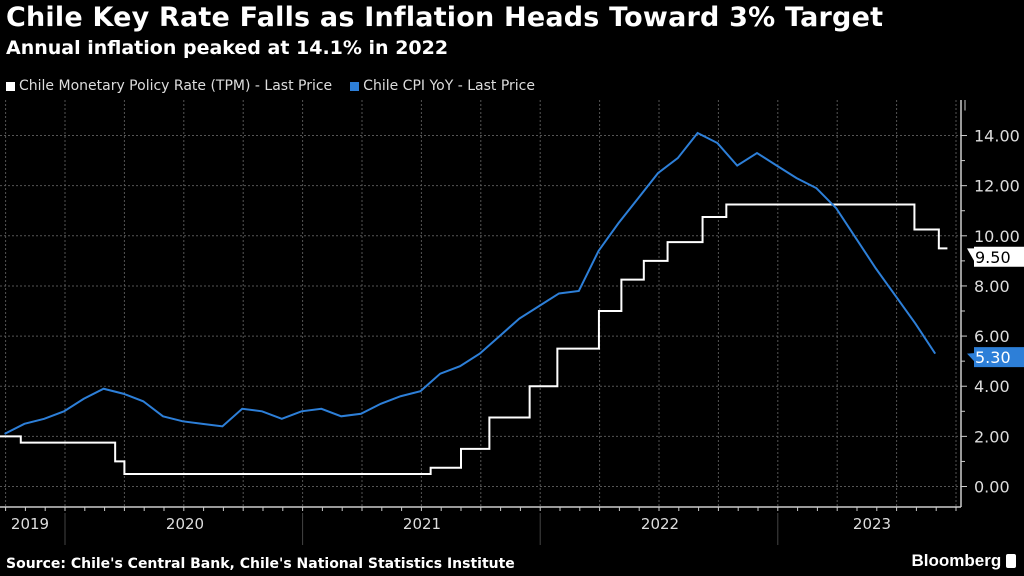  Describe the element at coordinates (355, 86) in the screenshot. I see `legend-swatch-cpi` at that location.